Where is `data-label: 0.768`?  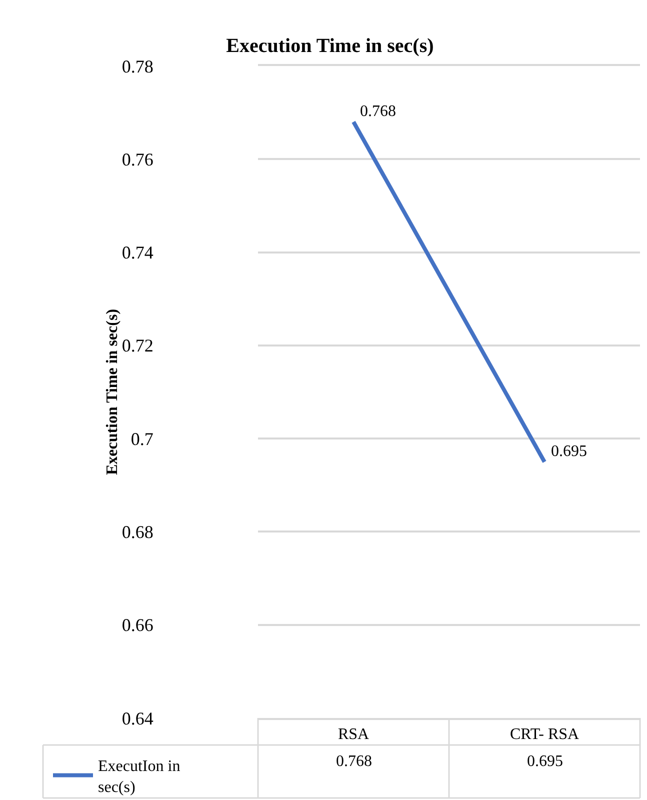 data-label: 0.768 is located at coordinates (354, 761).